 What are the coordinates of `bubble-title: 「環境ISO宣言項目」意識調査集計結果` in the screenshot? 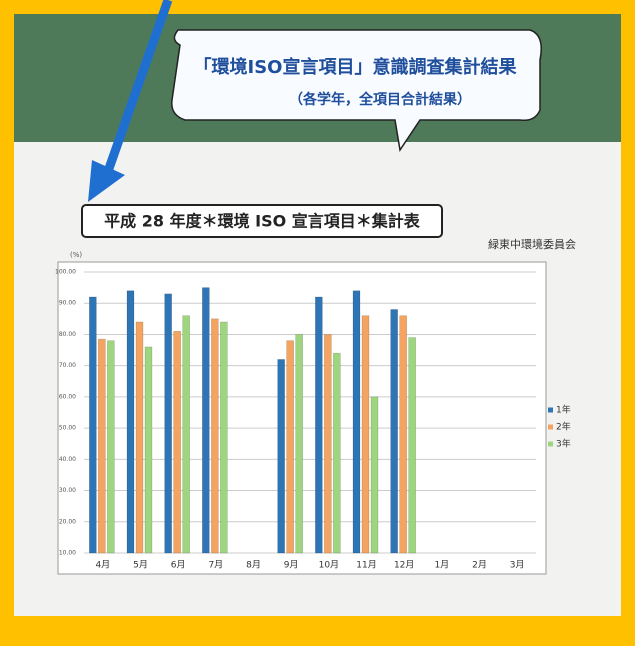 It's located at (356, 67).